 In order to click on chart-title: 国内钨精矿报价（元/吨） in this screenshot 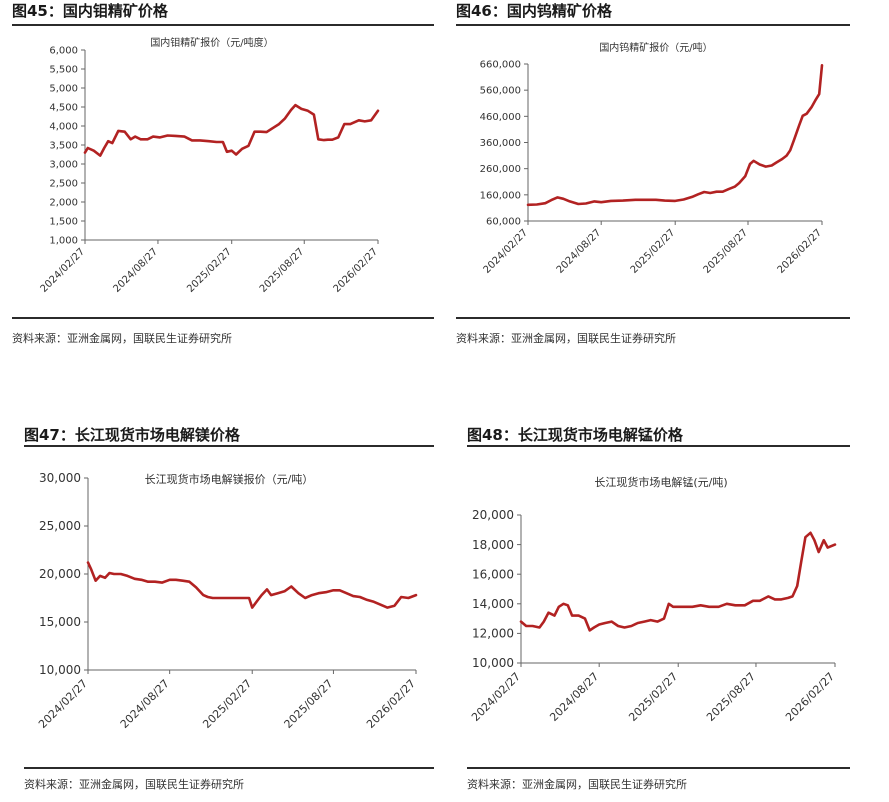, I will do `click(655, 47)`.